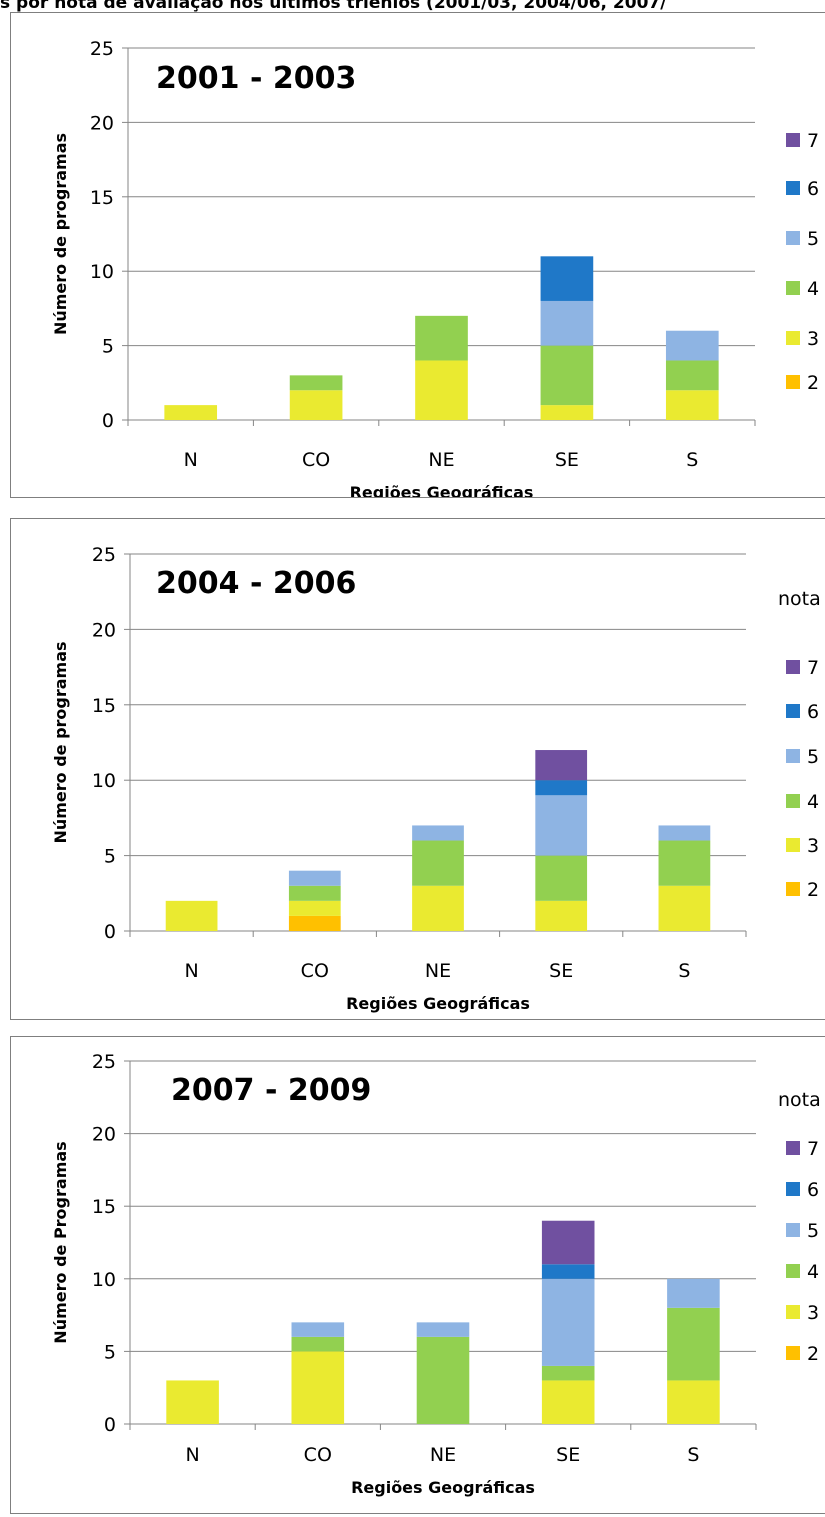  I want to click on chart-title: 2007 - 2009, so click(271, 1090).